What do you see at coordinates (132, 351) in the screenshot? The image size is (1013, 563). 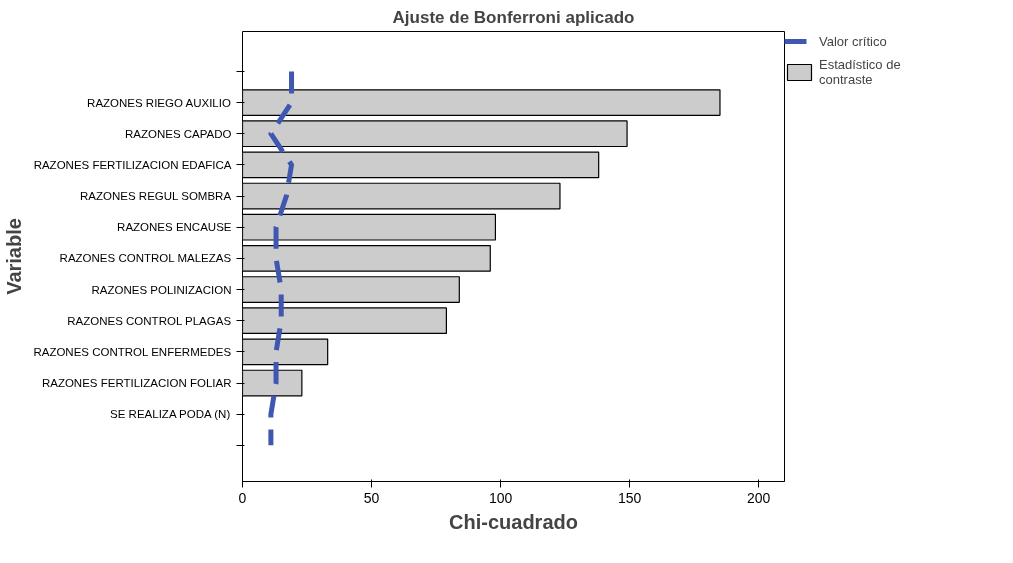 I see `y-tick-label: RAZONES CONTROL ENFERMEDES` at bounding box center [132, 351].